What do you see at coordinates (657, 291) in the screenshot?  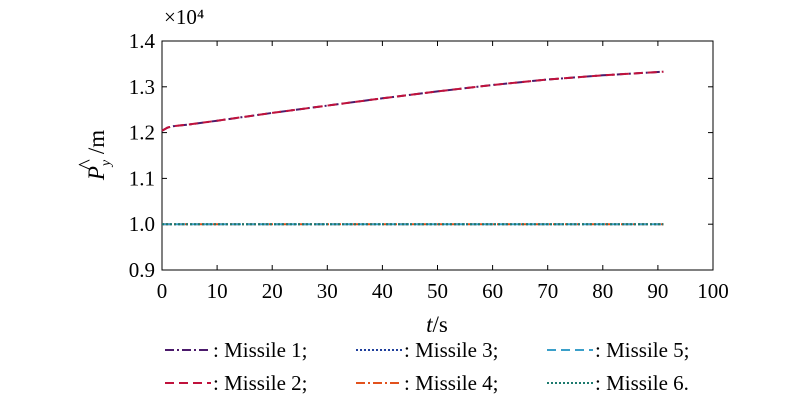 I see `x-tick-label: 90` at bounding box center [657, 291].